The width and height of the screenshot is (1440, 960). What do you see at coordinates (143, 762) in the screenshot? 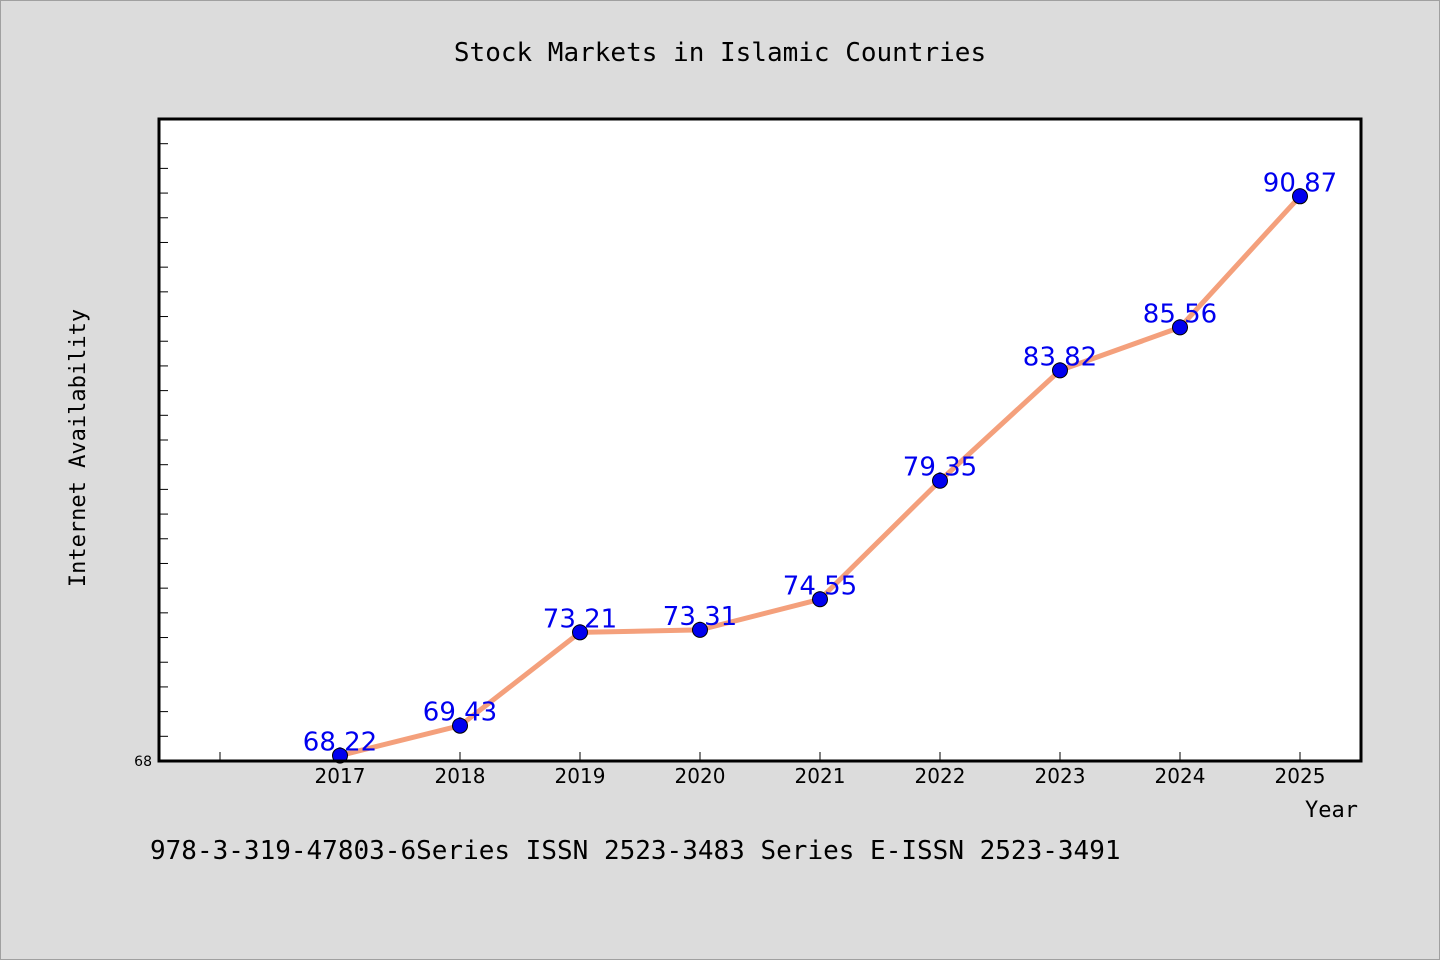
I see `y-tick-label: 68` at bounding box center [143, 762].